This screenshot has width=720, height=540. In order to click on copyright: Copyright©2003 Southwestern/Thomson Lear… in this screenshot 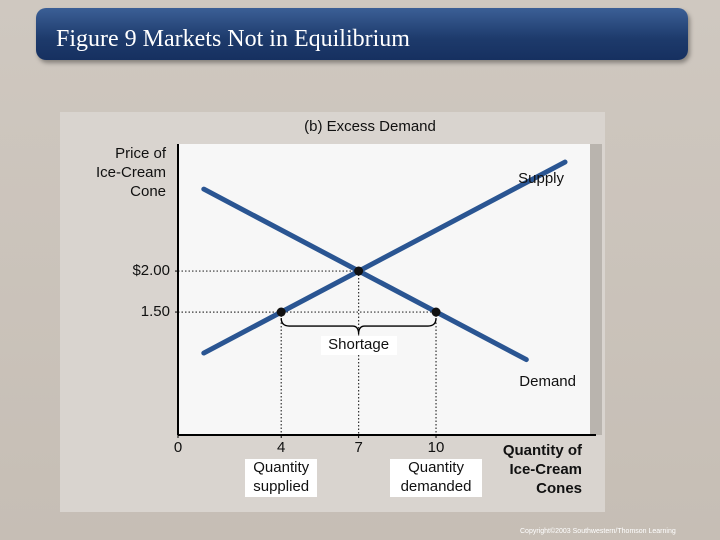, I will do `click(598, 531)`.